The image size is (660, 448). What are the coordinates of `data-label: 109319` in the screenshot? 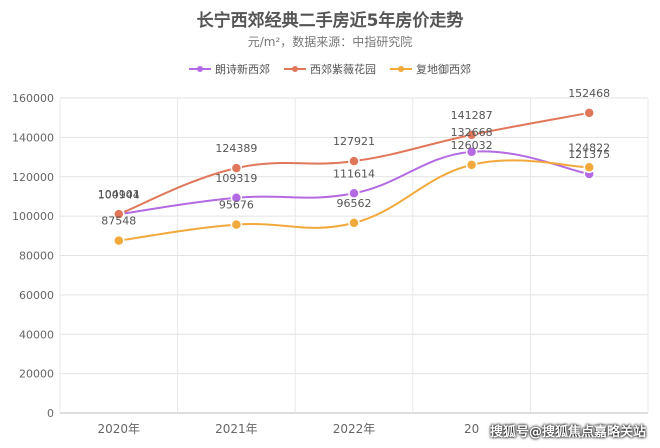 It's located at (236, 178).